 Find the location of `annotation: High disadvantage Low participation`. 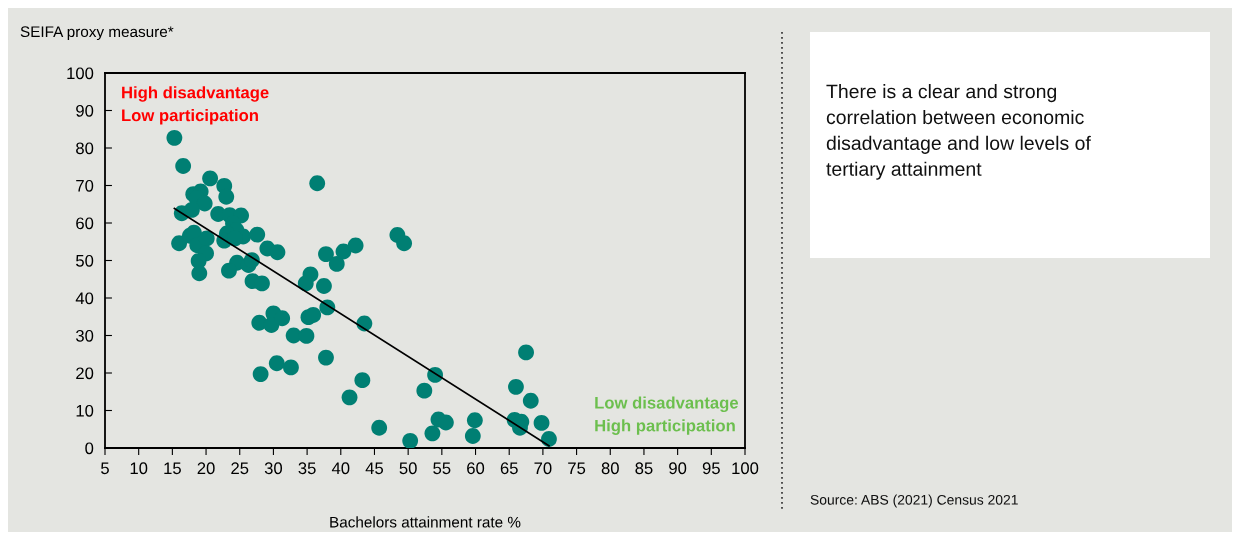

annotation: High disadvantage Low participation is located at coordinates (195, 105).